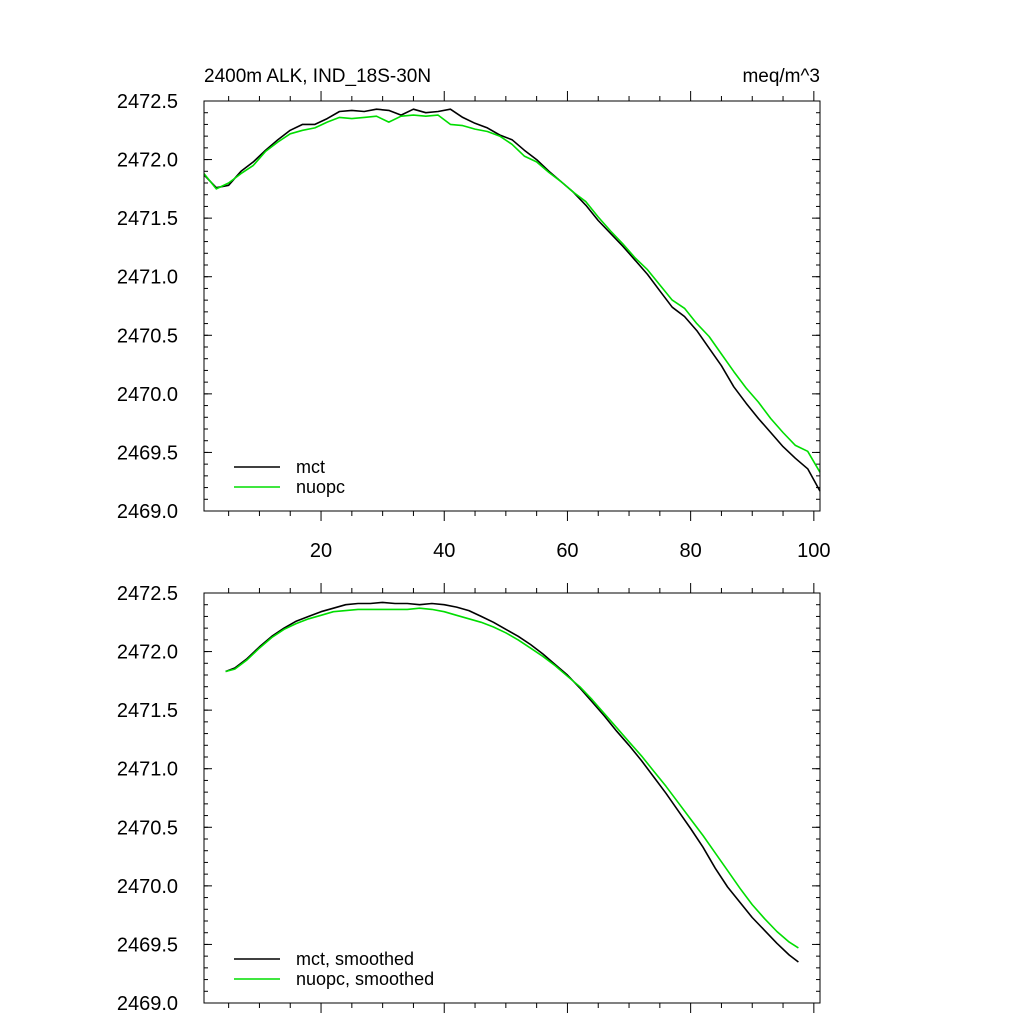  Describe the element at coordinates (147, 770) in the screenshot. I see `bottom-ytick-label: 2471.0` at that location.